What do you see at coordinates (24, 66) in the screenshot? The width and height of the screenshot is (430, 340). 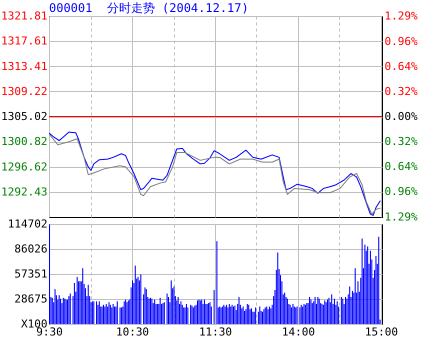 I see `y-tick-label: 1313.41` at bounding box center [24, 66].